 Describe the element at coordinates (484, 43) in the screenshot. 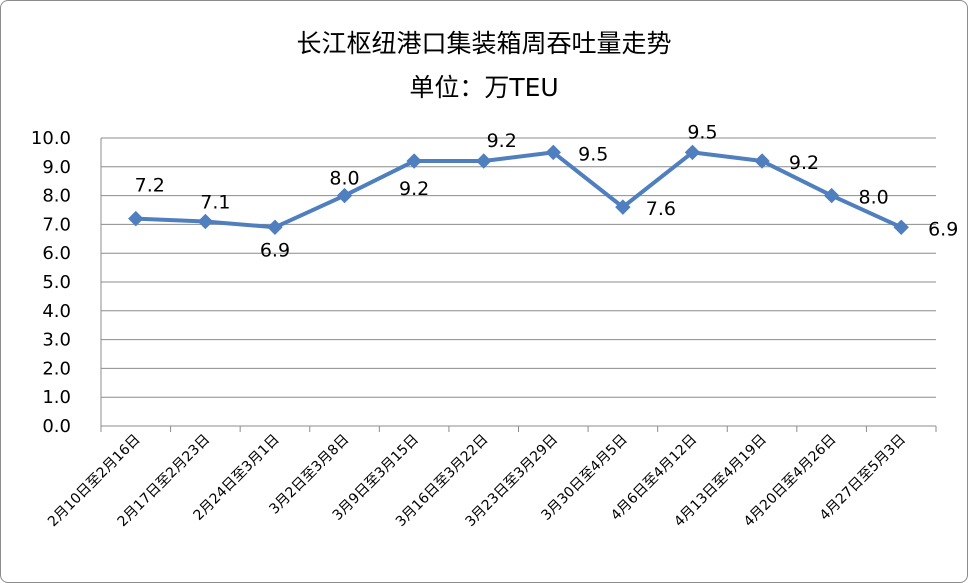

I see `chart-title: 长江枢纽港口集装箱周吞吐量走势` at that location.